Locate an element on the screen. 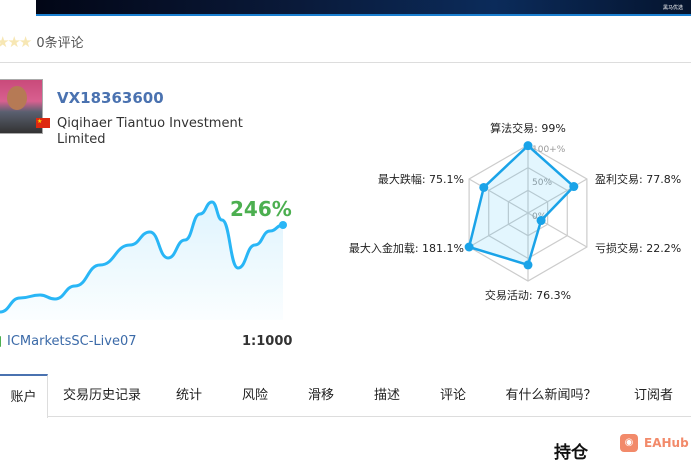  section-title: 持仓 is located at coordinates (571, 453).